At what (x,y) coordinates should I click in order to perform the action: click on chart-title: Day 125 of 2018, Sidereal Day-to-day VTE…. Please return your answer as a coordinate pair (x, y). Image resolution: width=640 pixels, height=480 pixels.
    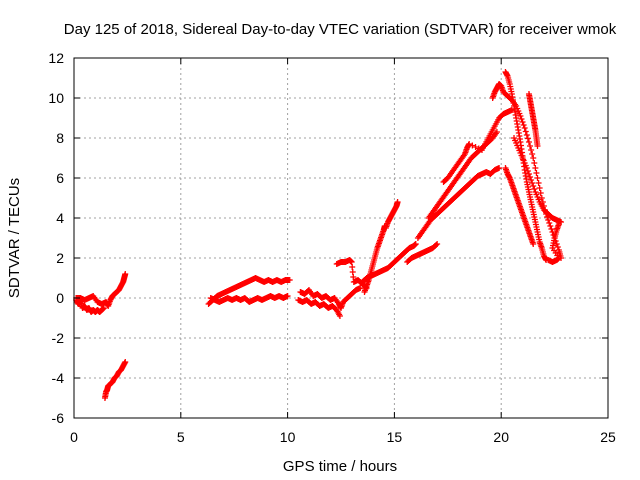
    Looking at the image, I should click on (340, 29).